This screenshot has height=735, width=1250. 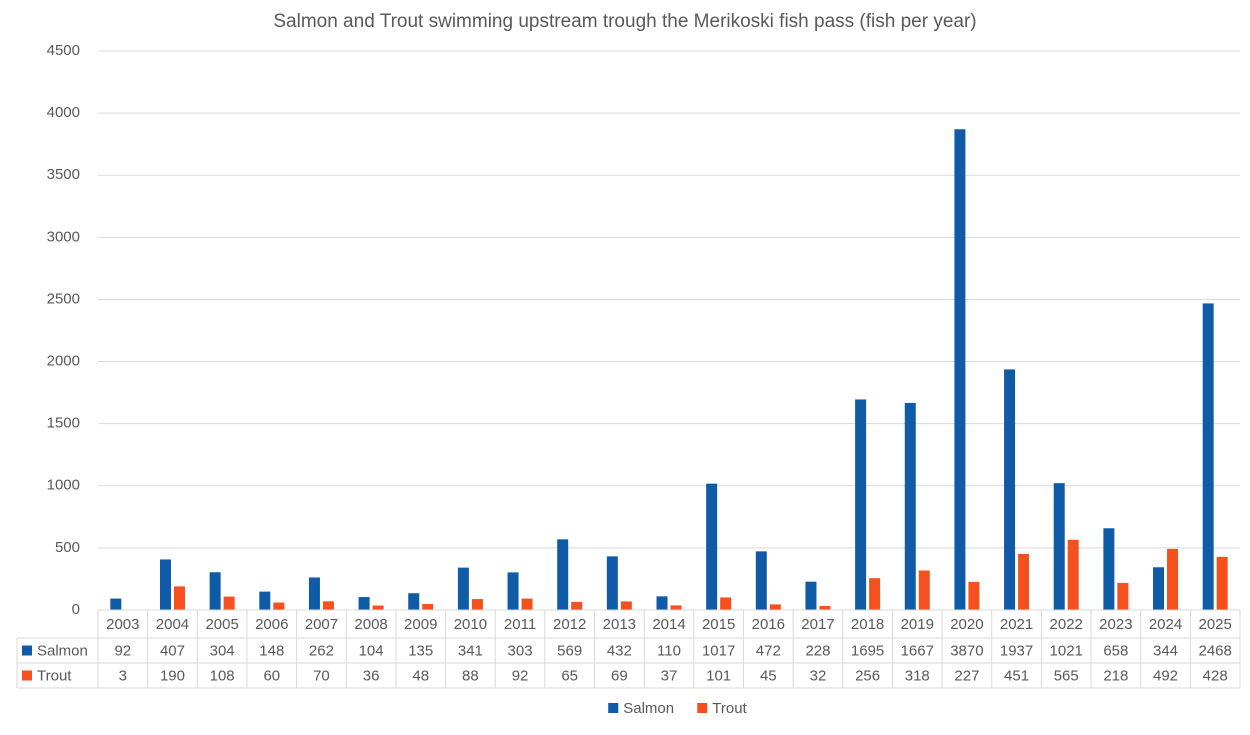 What do you see at coordinates (817, 624) in the screenshot?
I see `x-tick-label: 2017` at bounding box center [817, 624].